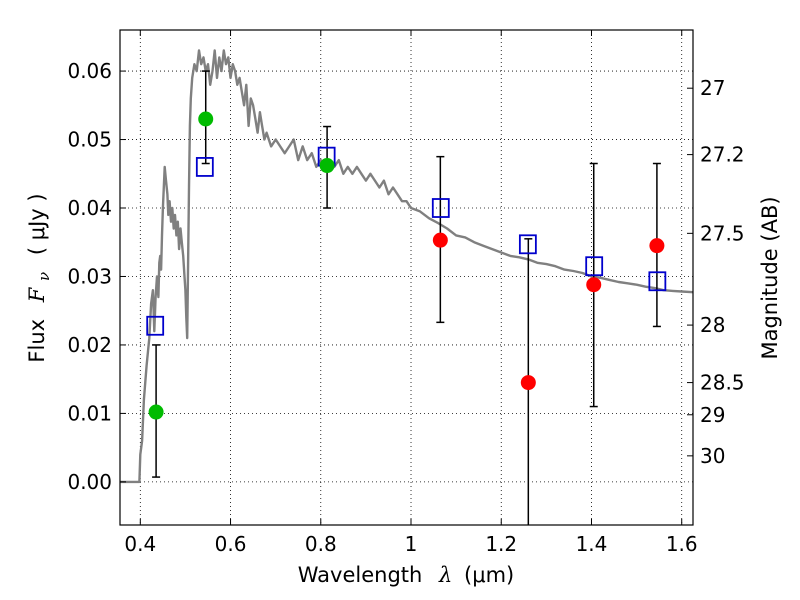  What do you see at coordinates (321, 544) in the screenshot?
I see `x-tick-label: 0.8` at bounding box center [321, 544].